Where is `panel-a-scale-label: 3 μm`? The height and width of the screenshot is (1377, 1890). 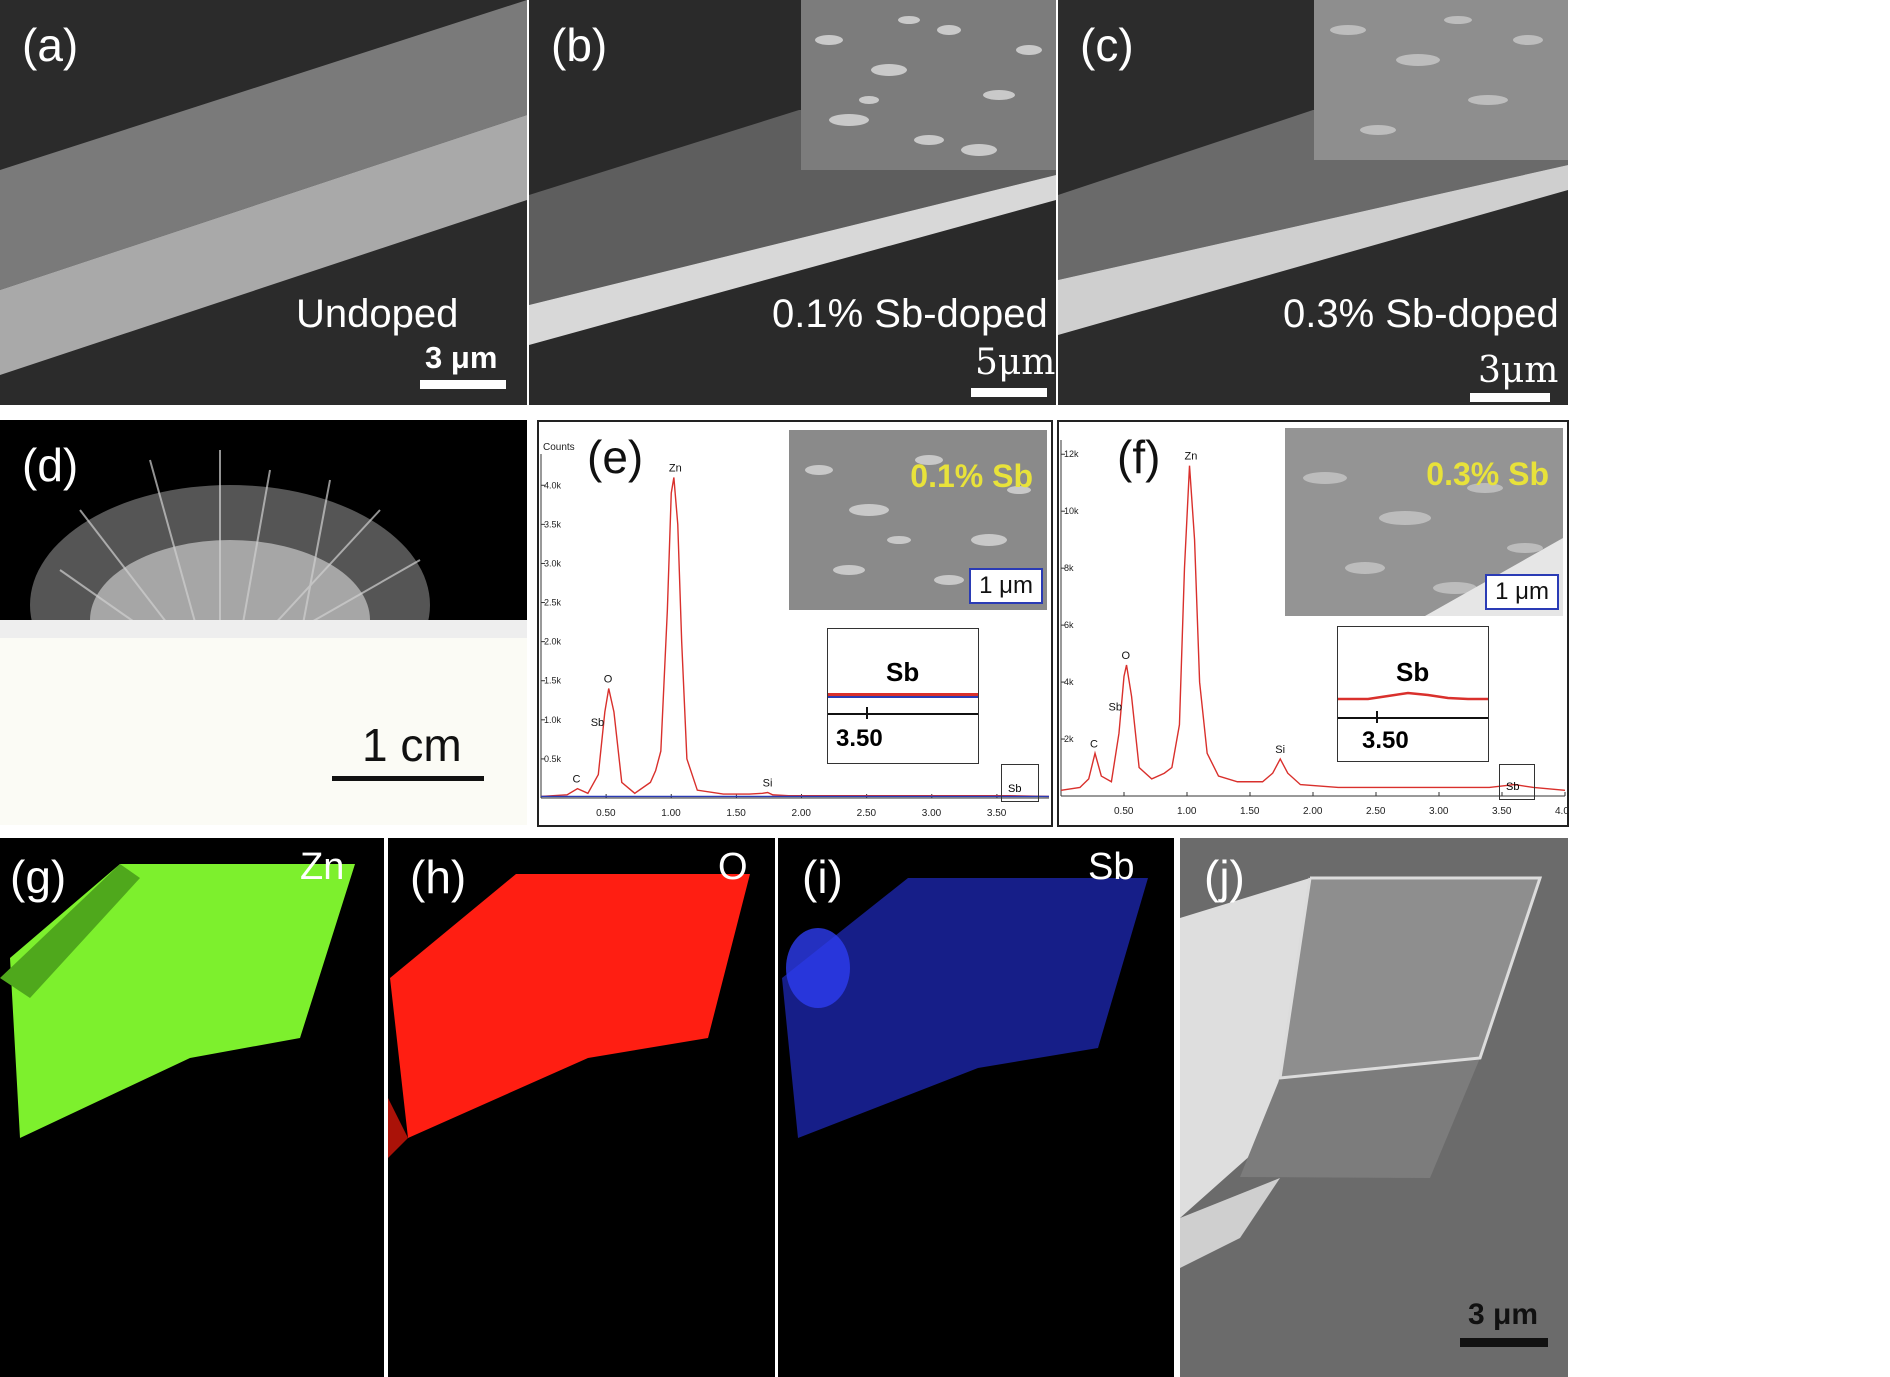
panel-a-scale-label: 3 μm is located at coordinates (461, 357).